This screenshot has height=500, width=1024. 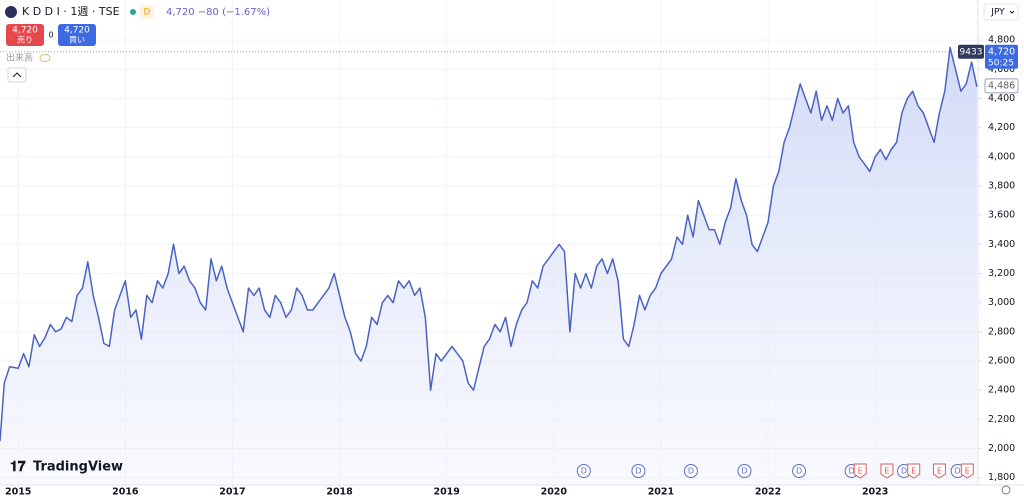 What do you see at coordinates (875, 492) in the screenshot?
I see `x-tick-label: 2023` at bounding box center [875, 492].